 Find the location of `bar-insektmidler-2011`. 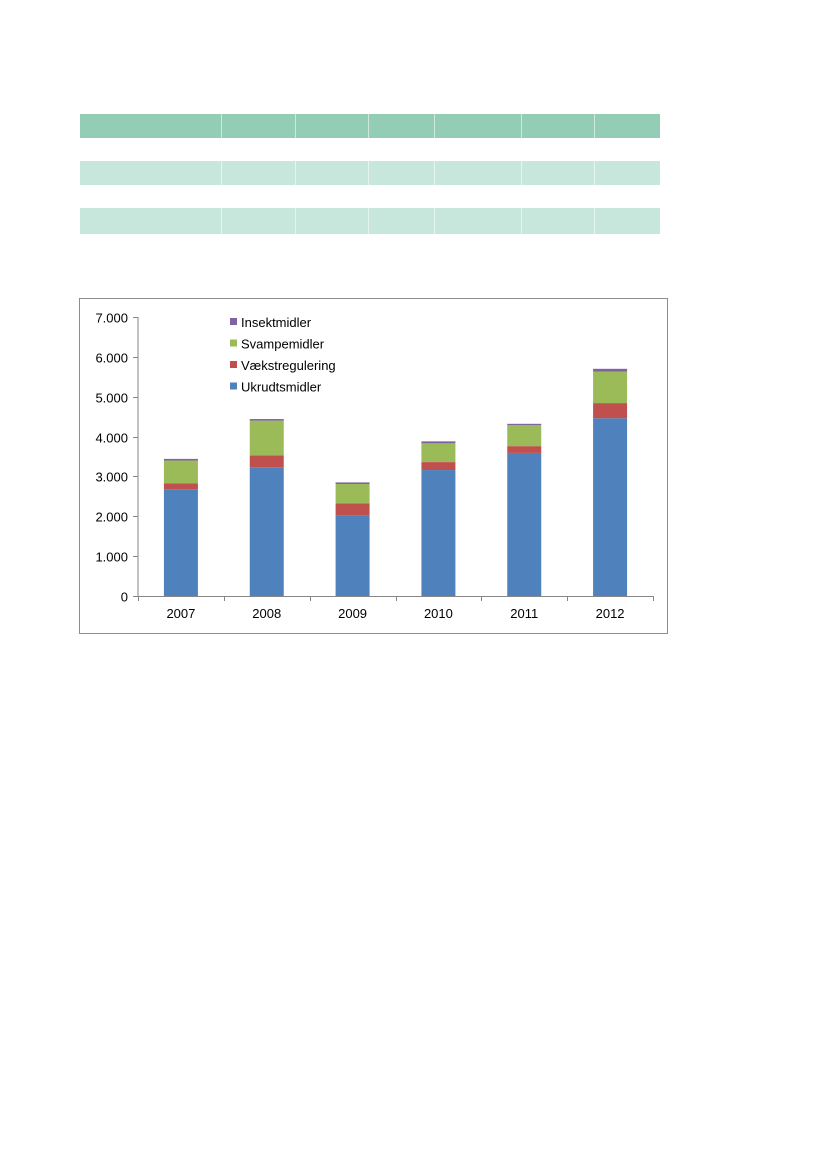

bar-insektmidler-2011 is located at coordinates (524, 424).